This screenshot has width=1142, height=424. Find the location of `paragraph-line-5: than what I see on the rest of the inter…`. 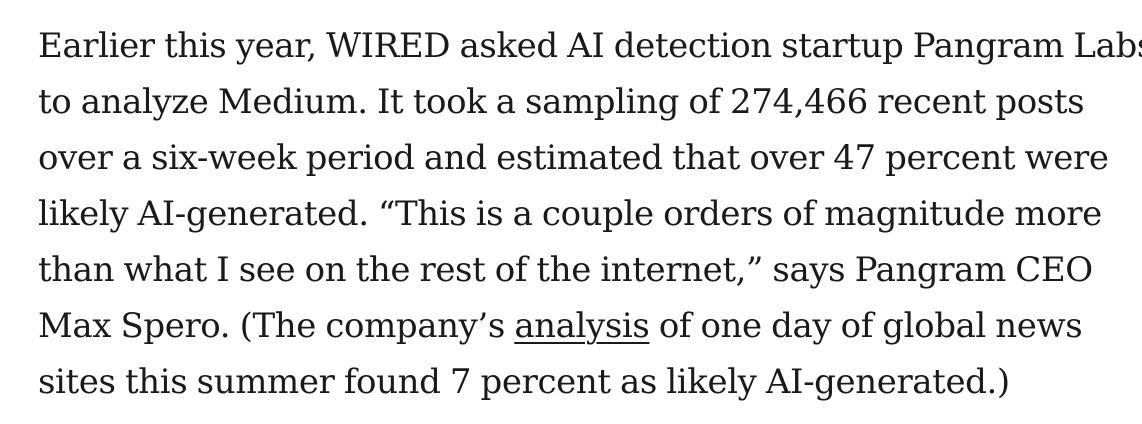

paragraph-line-5: than what I see on the rest of the inter… is located at coordinates (565, 270).